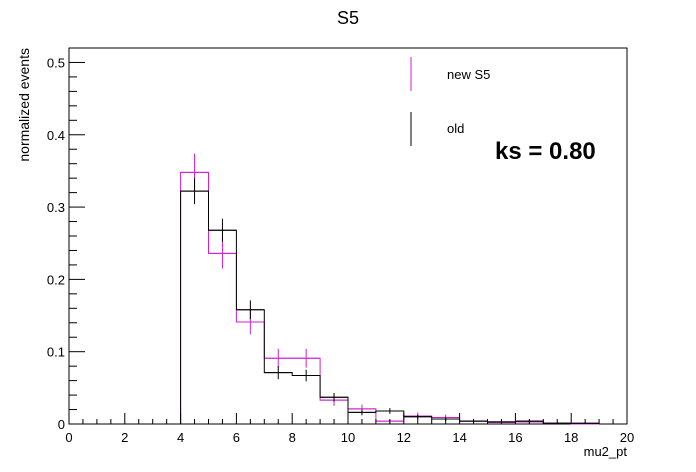 This screenshot has height=472, width=696. I want to click on y-tick-label: 0.4, so click(56, 135).